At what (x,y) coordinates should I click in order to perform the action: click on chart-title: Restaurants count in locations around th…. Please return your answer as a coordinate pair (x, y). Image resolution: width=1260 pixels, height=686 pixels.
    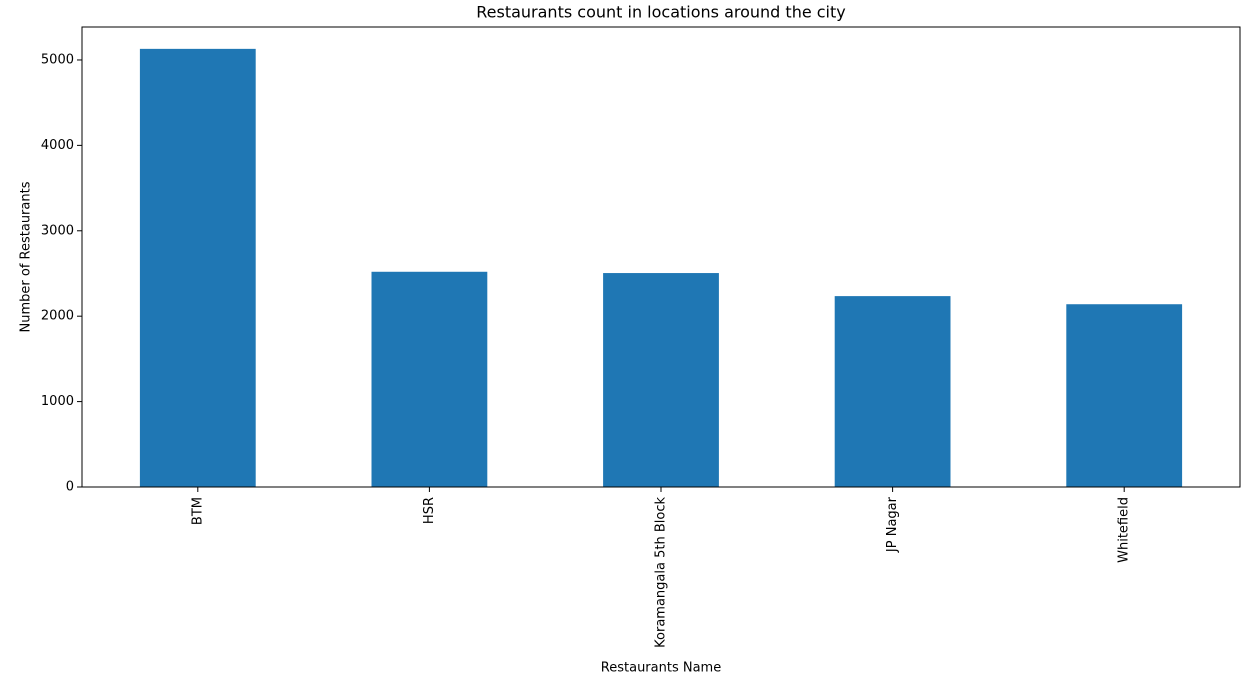
    Looking at the image, I should click on (661, 12).